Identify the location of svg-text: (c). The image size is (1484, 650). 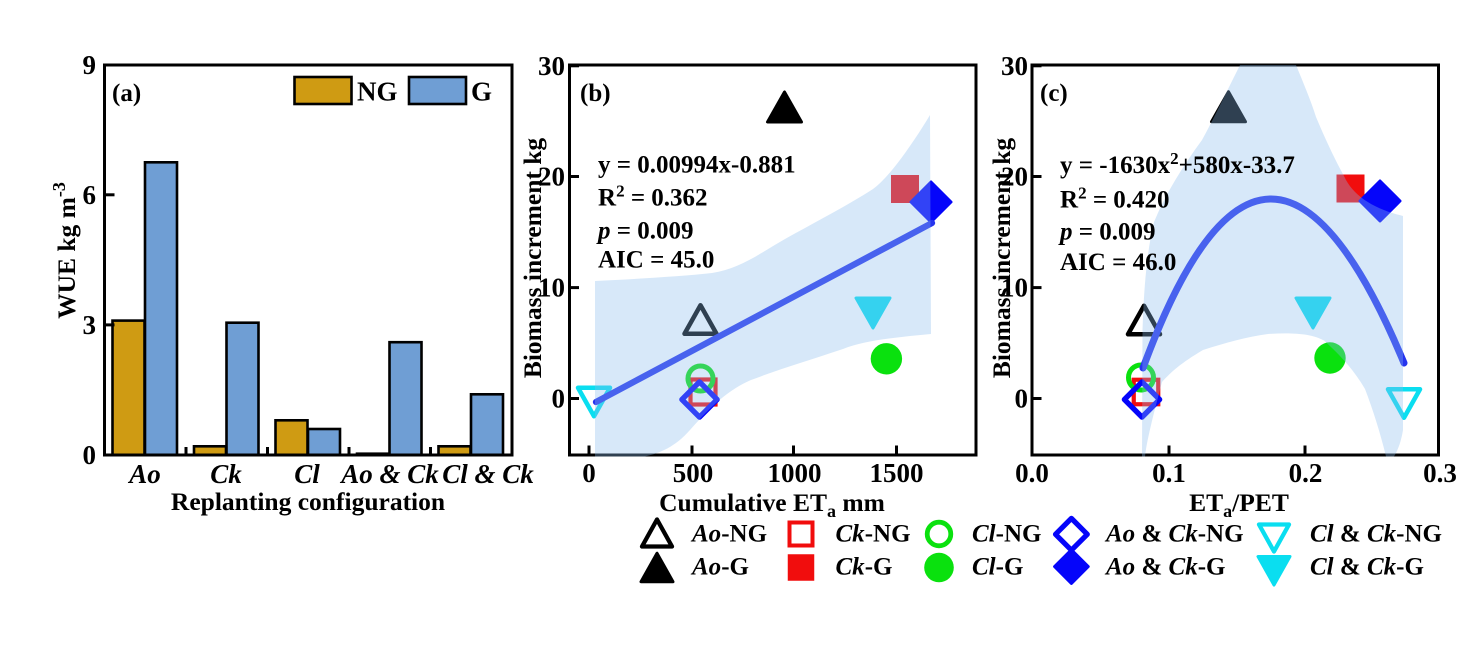
(1054, 93).